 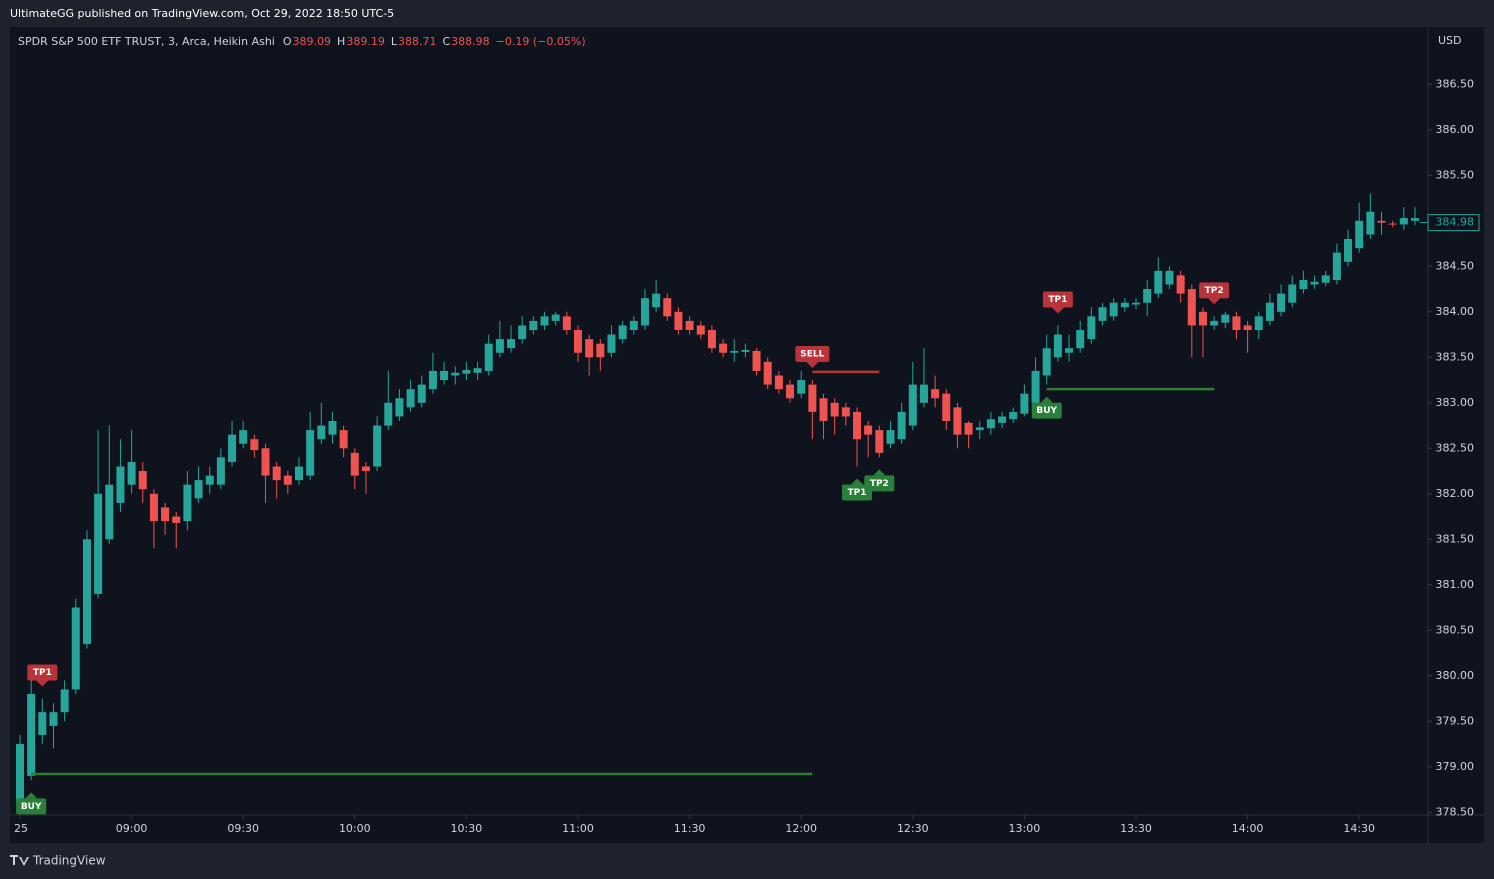 What do you see at coordinates (1456, 421) in the screenshot?
I see `price-axis` at bounding box center [1456, 421].